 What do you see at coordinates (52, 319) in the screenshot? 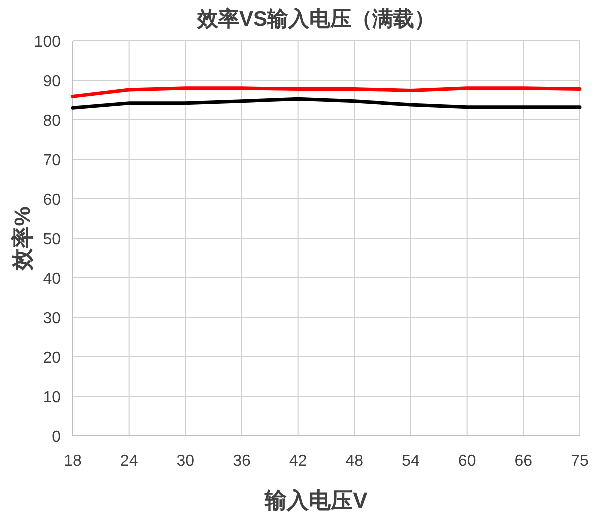
I see `y-tick-label: 30` at bounding box center [52, 319].